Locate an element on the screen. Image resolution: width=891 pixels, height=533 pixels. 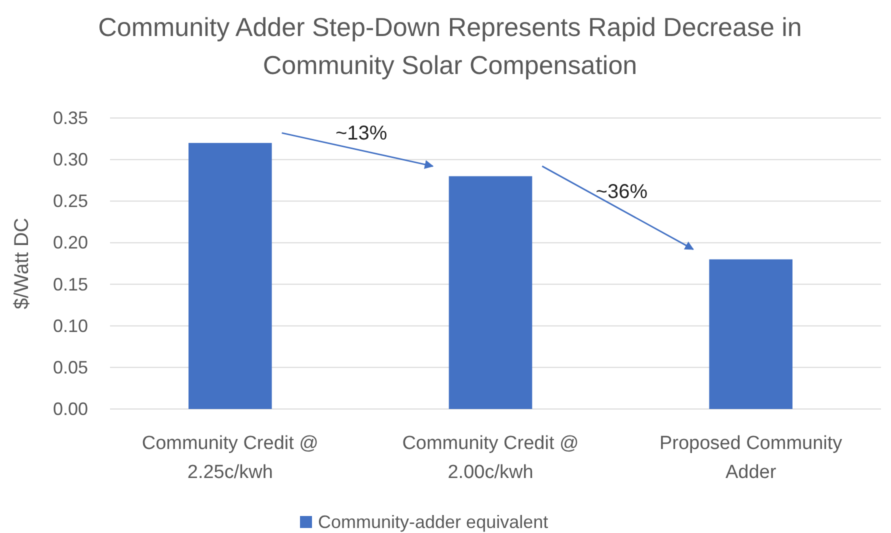
y-tick-label: 0.30 is located at coordinates (70, 160).